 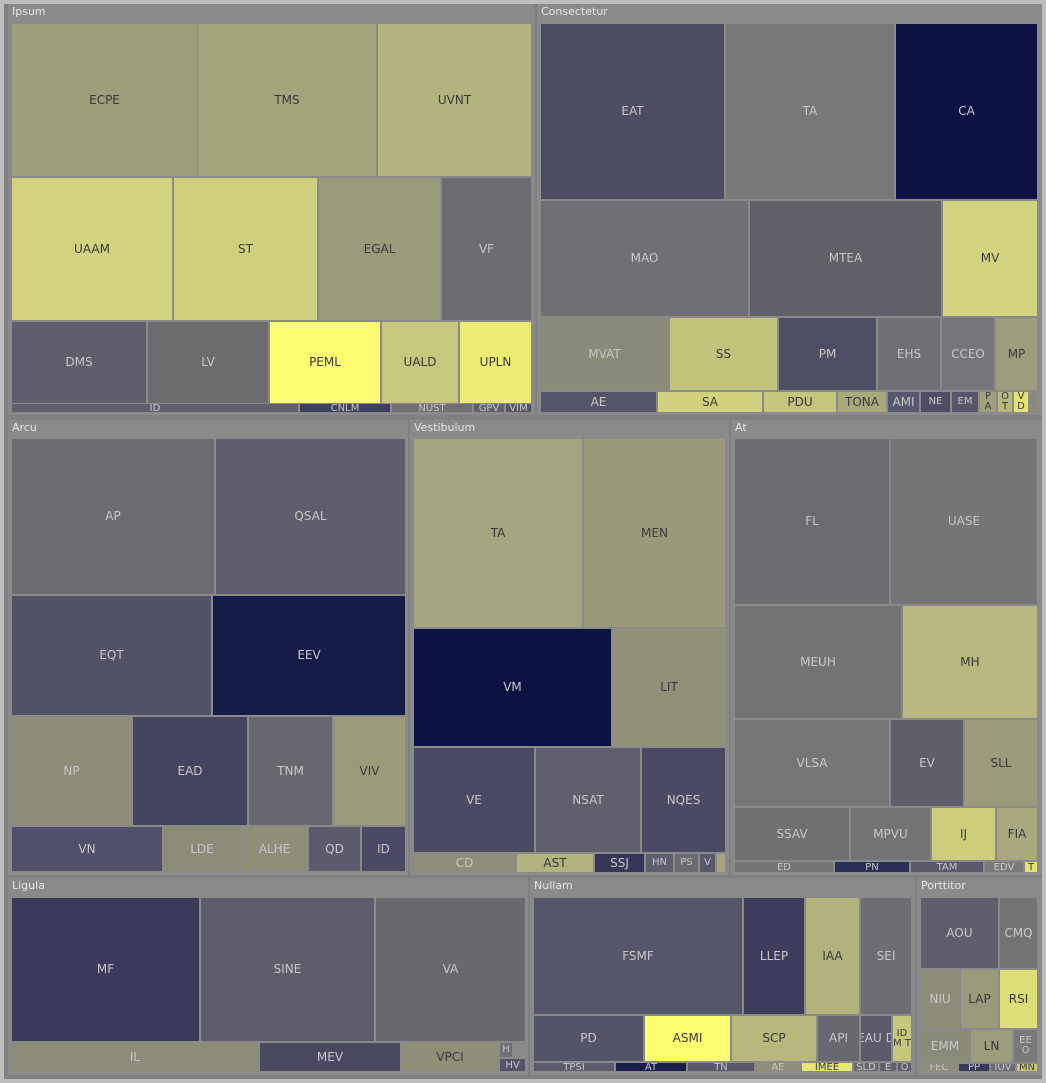 What do you see at coordinates (669, 687) in the screenshot?
I see `tile-lit: LIT` at bounding box center [669, 687].